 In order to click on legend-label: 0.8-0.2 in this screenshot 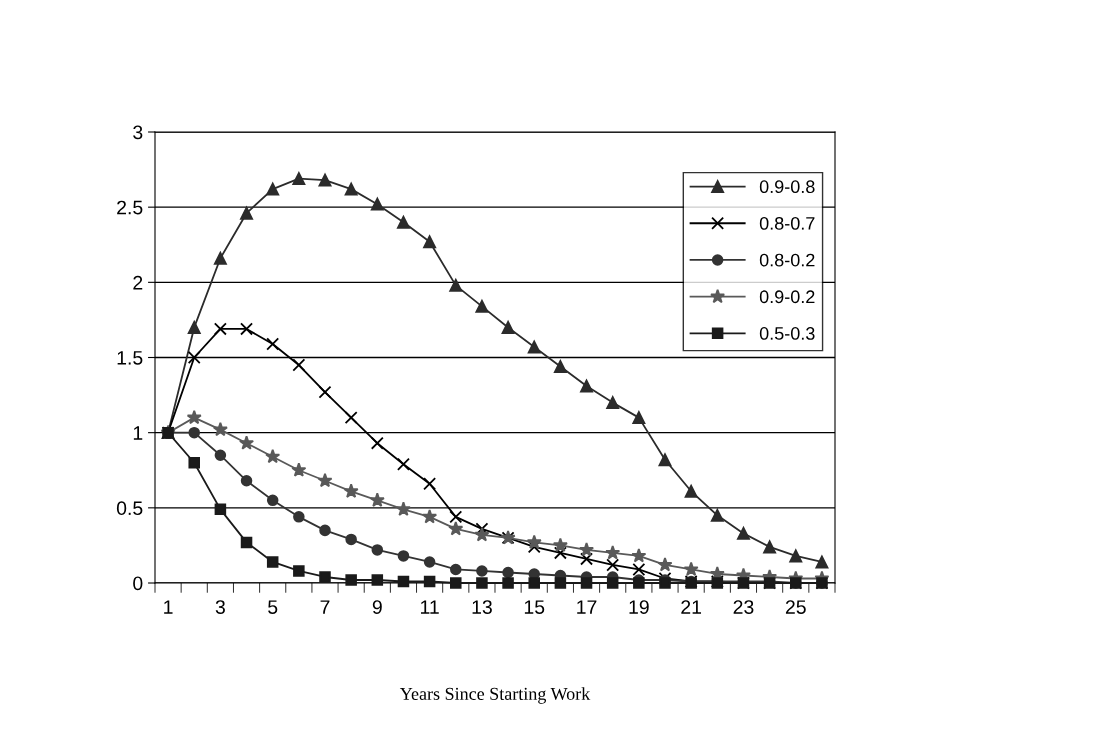, I will do `click(787, 260)`.